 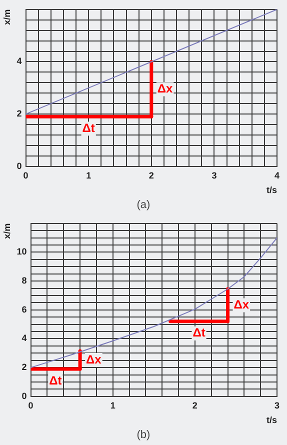 What do you see at coordinates (21, 251) in the screenshot?
I see `y-tick-label: 10` at bounding box center [21, 251].